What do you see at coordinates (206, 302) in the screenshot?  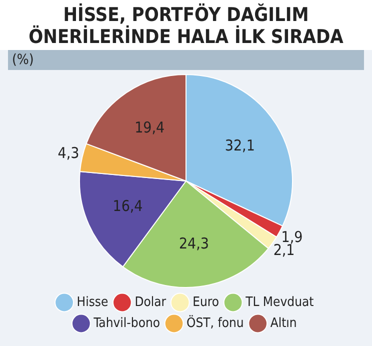 I see `legend-label: Euro` at bounding box center [206, 302].